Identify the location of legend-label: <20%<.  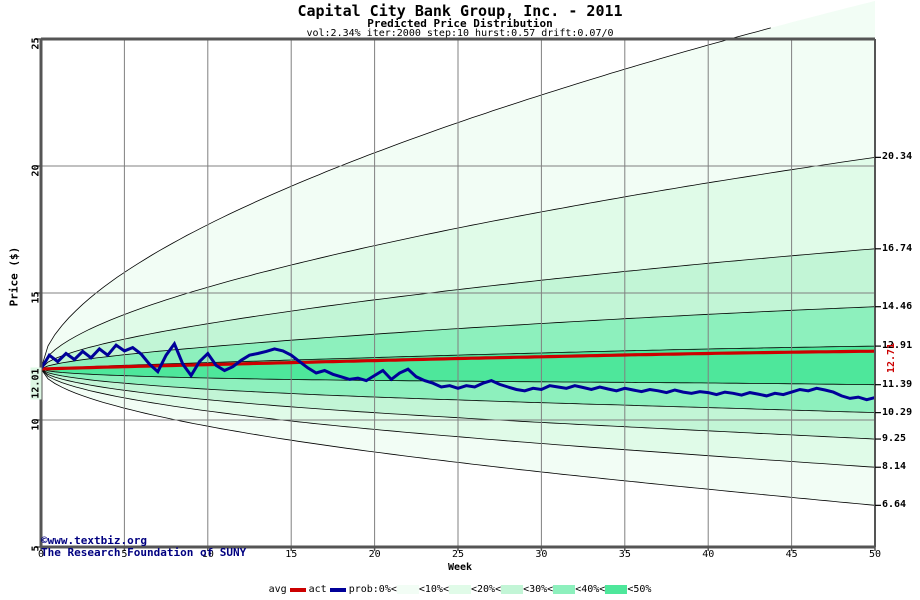
(486, 589).